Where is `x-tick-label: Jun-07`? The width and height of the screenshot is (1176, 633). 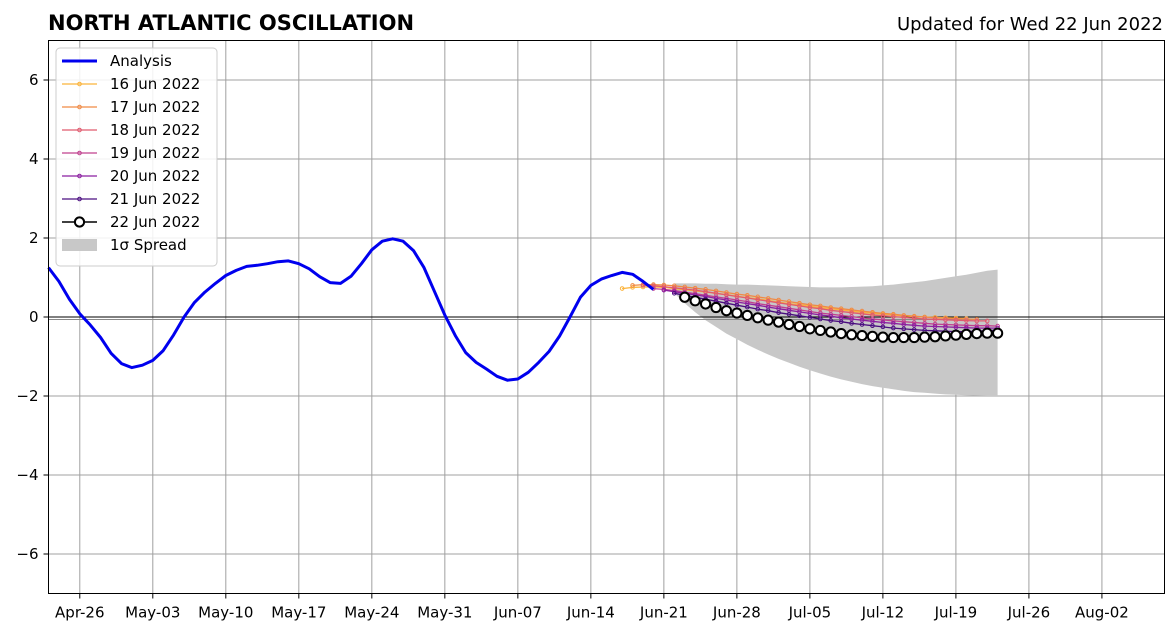
x-tick-label: Jun-07 is located at coordinates (517, 613).